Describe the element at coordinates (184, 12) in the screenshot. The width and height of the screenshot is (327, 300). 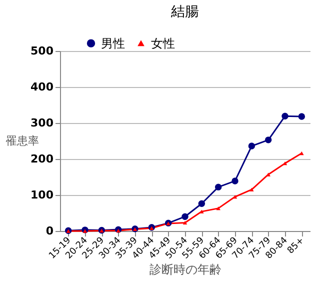
I see `chart-title: 結腸` at that location.